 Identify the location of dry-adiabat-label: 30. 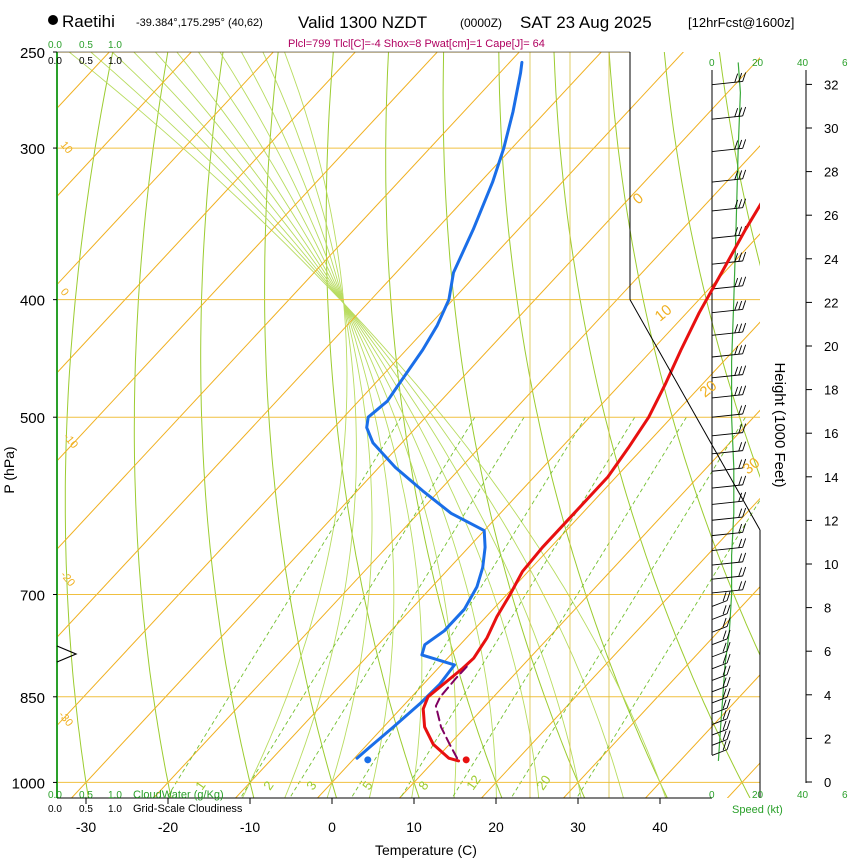
(752, 466).